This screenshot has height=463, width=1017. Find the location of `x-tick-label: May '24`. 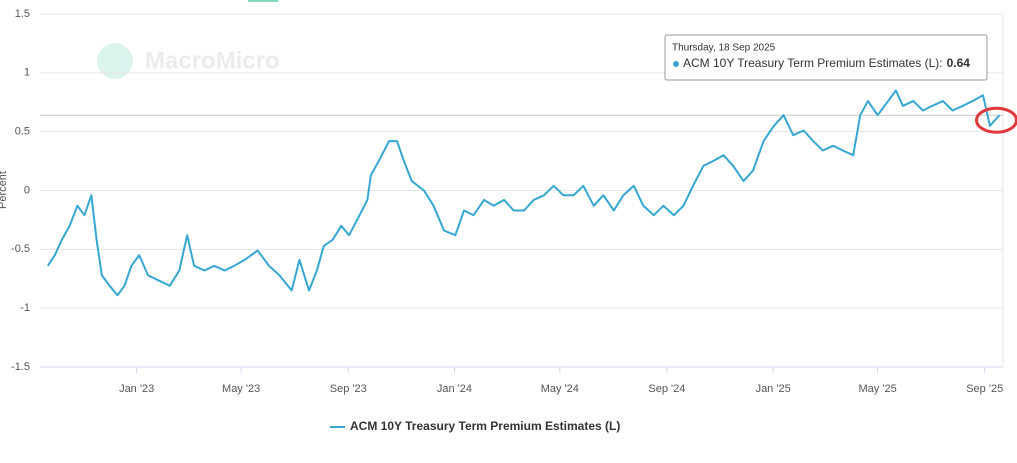

x-tick-label: May '24 is located at coordinates (560, 389).